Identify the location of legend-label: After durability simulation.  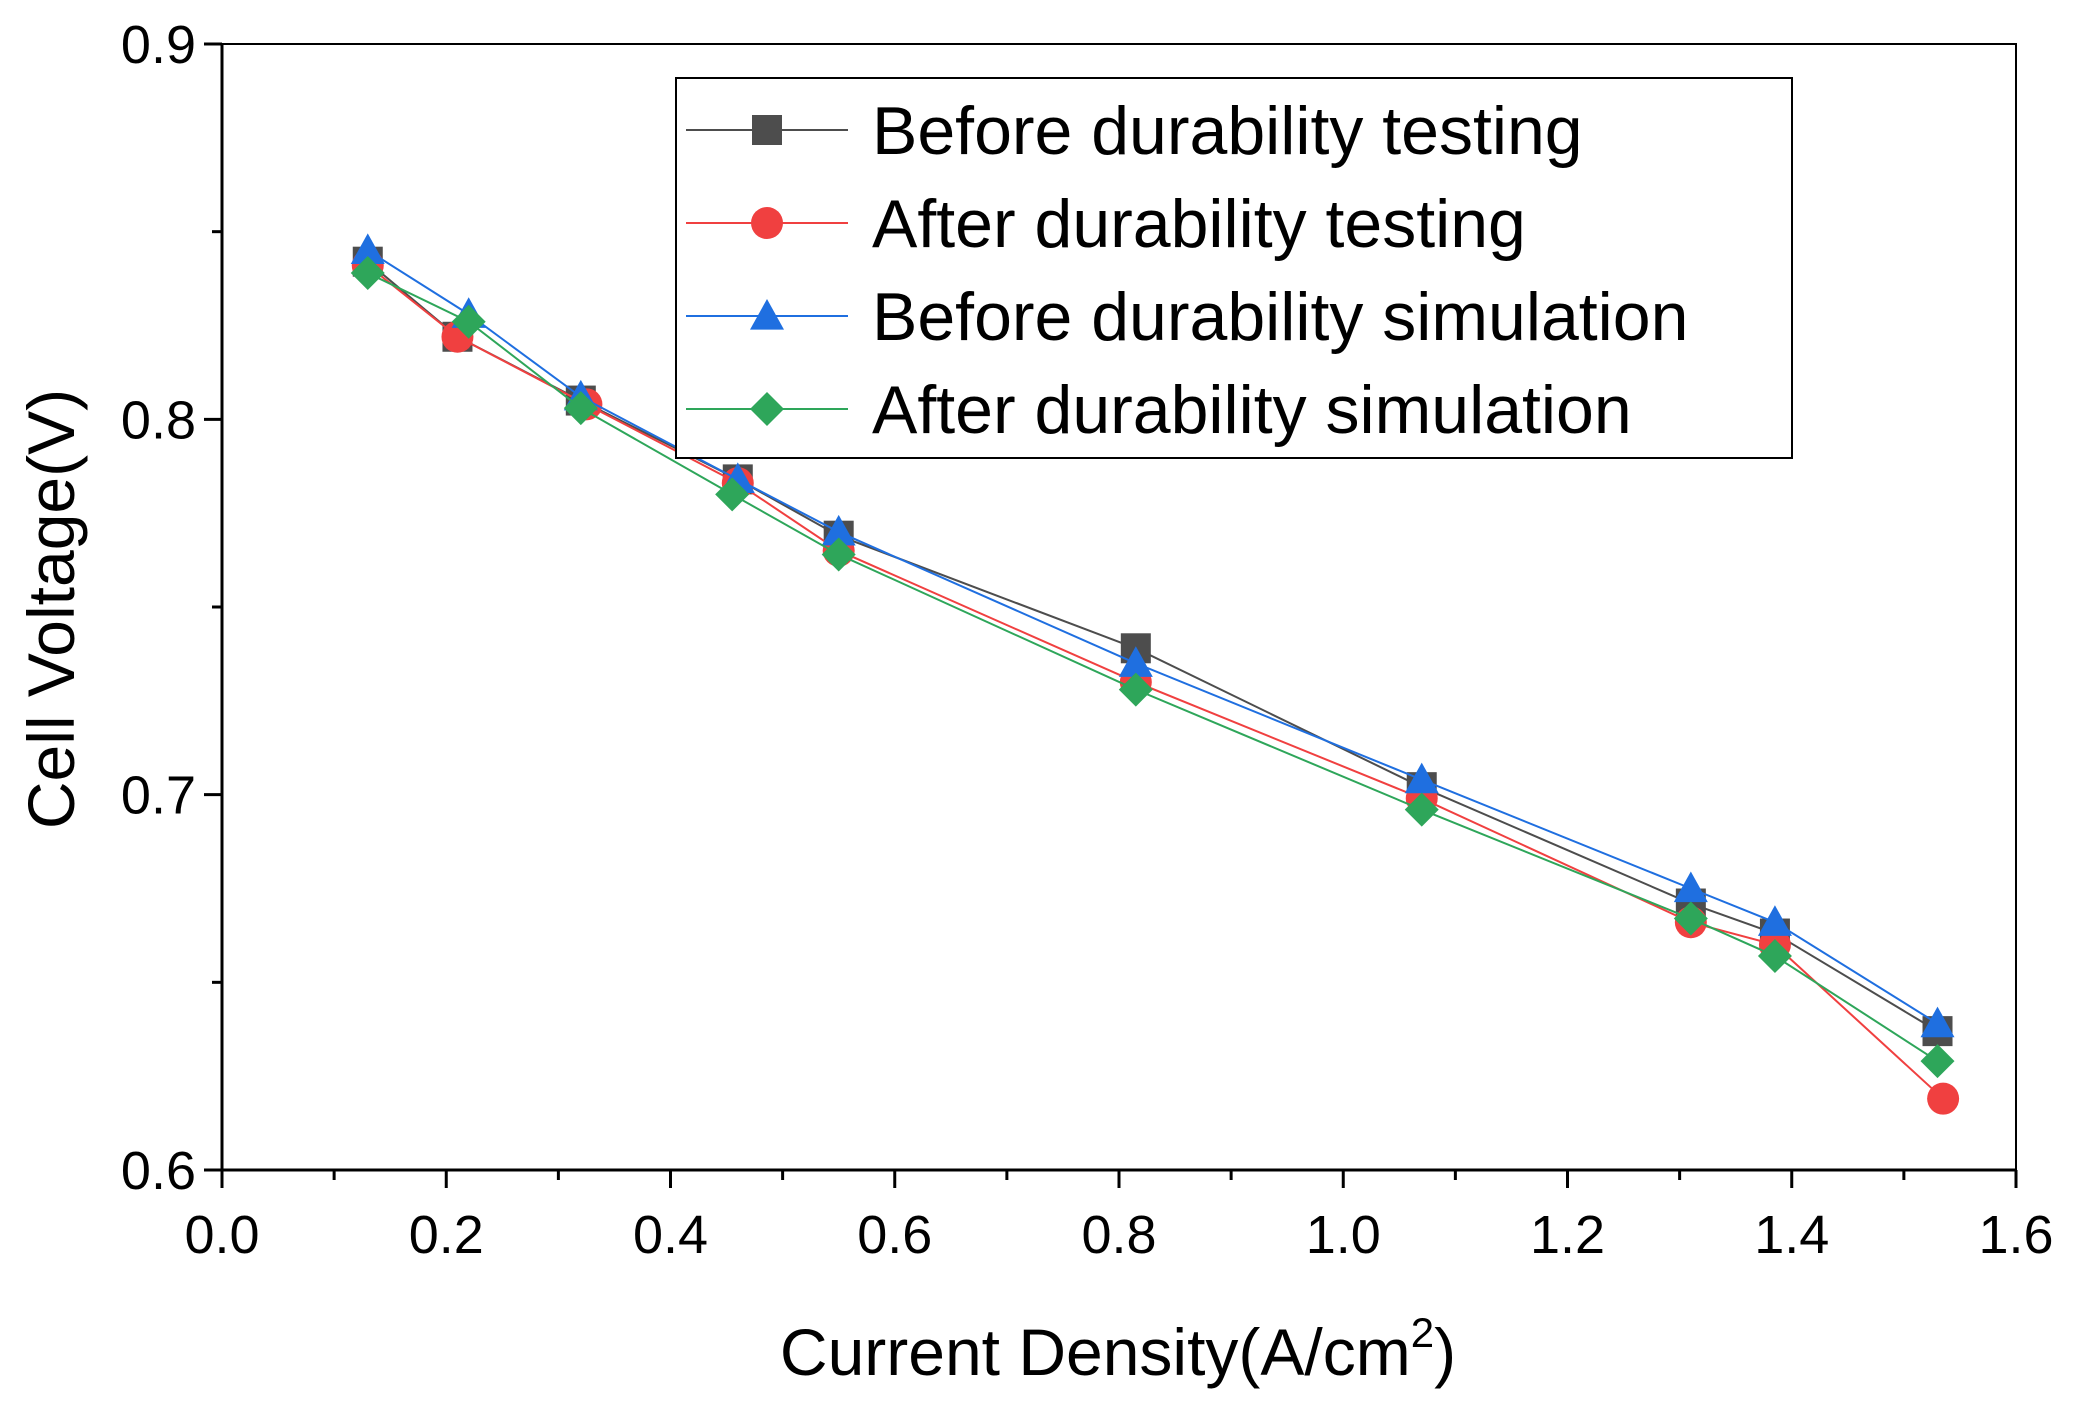
(1252, 410).